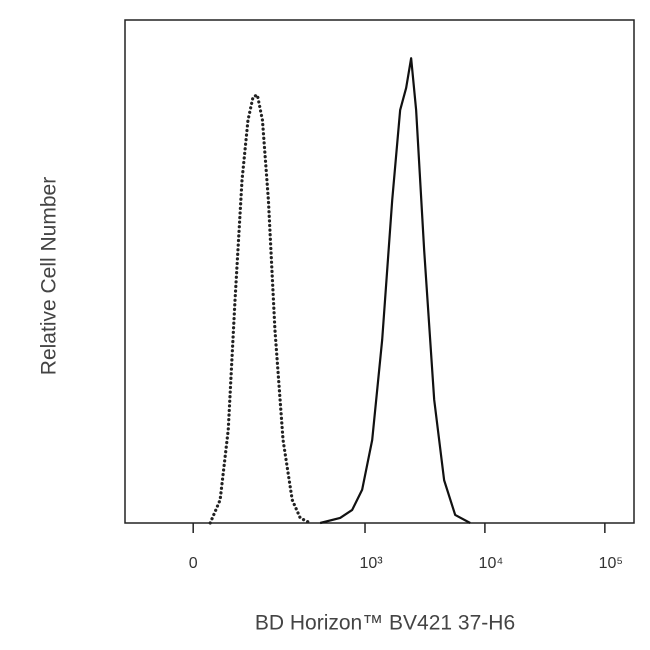  Describe the element at coordinates (611, 563) in the screenshot. I see `x-tick-label: 10⁵` at that location.